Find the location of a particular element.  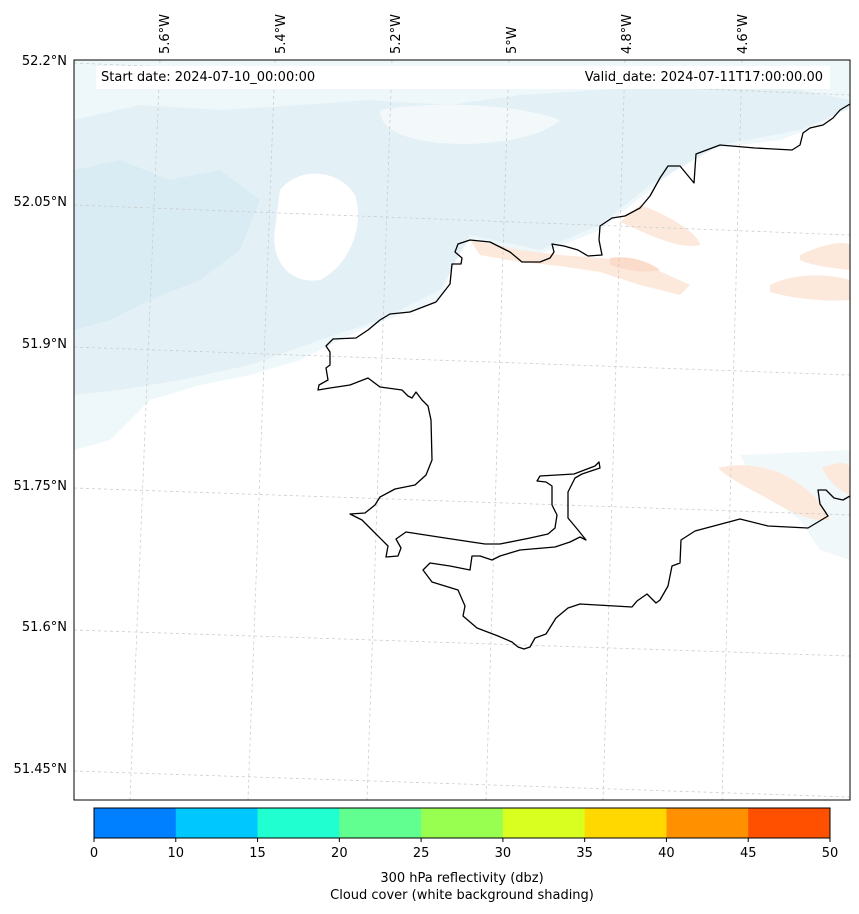

colorbar-tick-label: 10 is located at coordinates (176, 853).